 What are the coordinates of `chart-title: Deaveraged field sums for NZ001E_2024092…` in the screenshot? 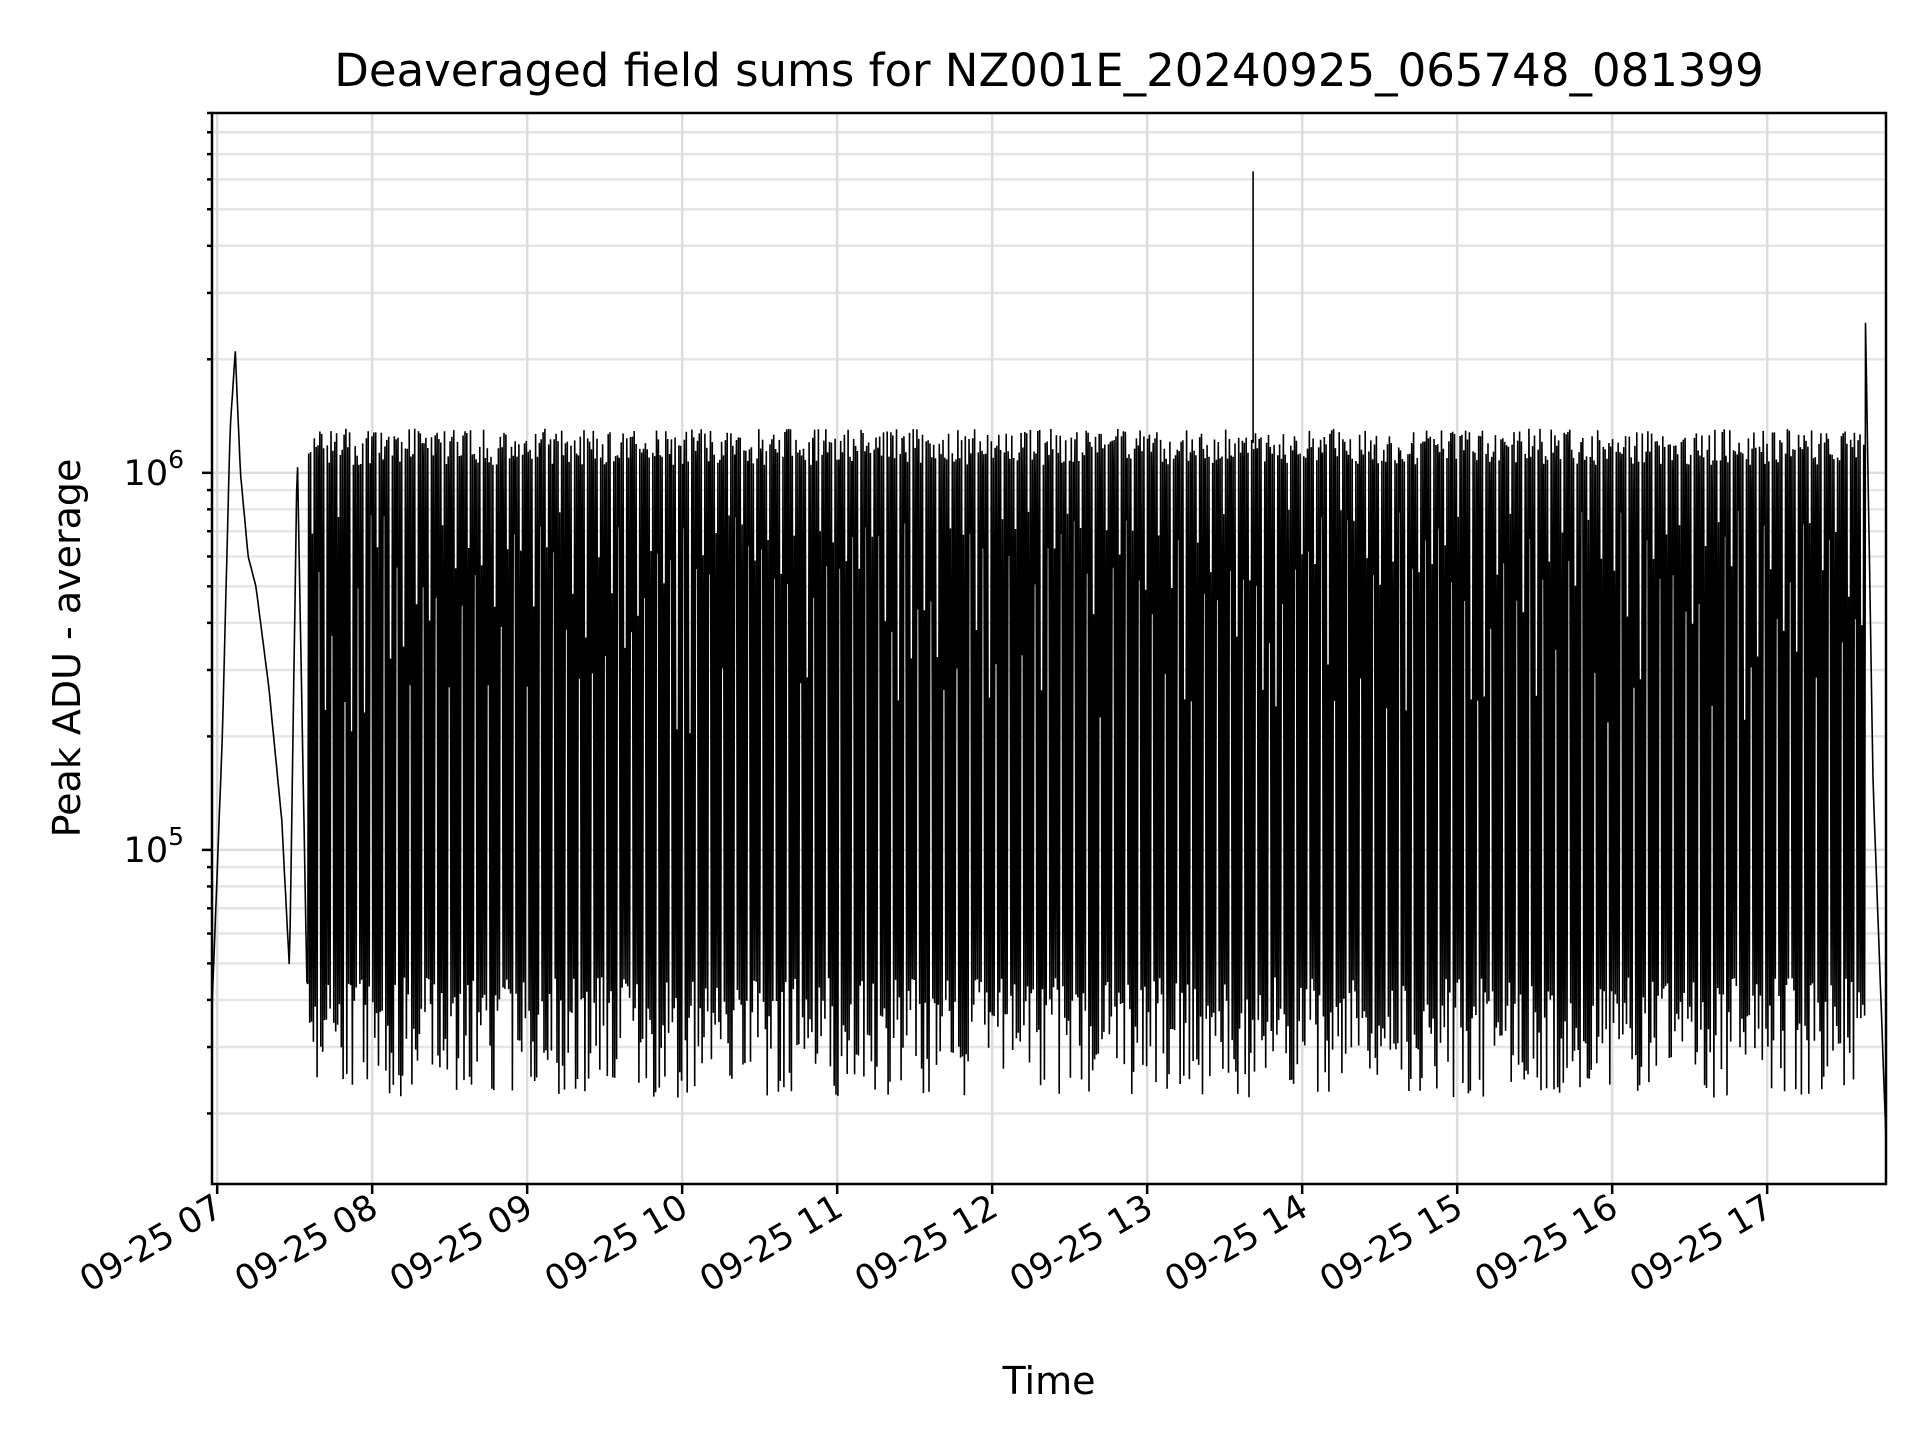 It's located at (1048, 70).